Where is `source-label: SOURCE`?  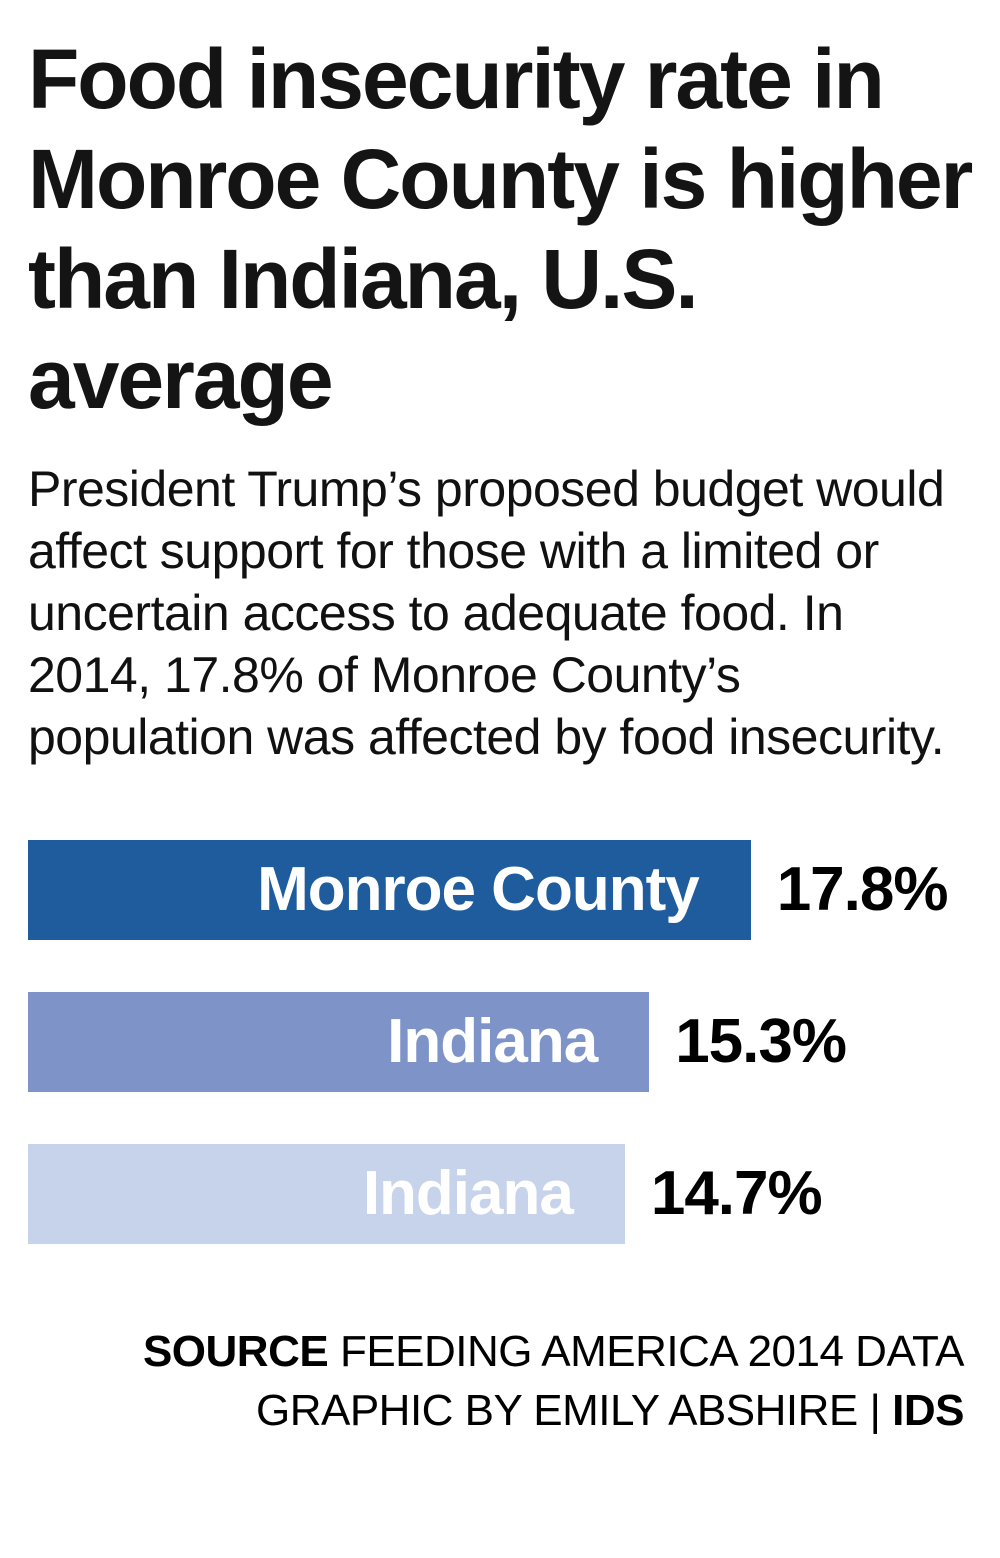
source-label: SOURCE is located at coordinates (235, 1351).